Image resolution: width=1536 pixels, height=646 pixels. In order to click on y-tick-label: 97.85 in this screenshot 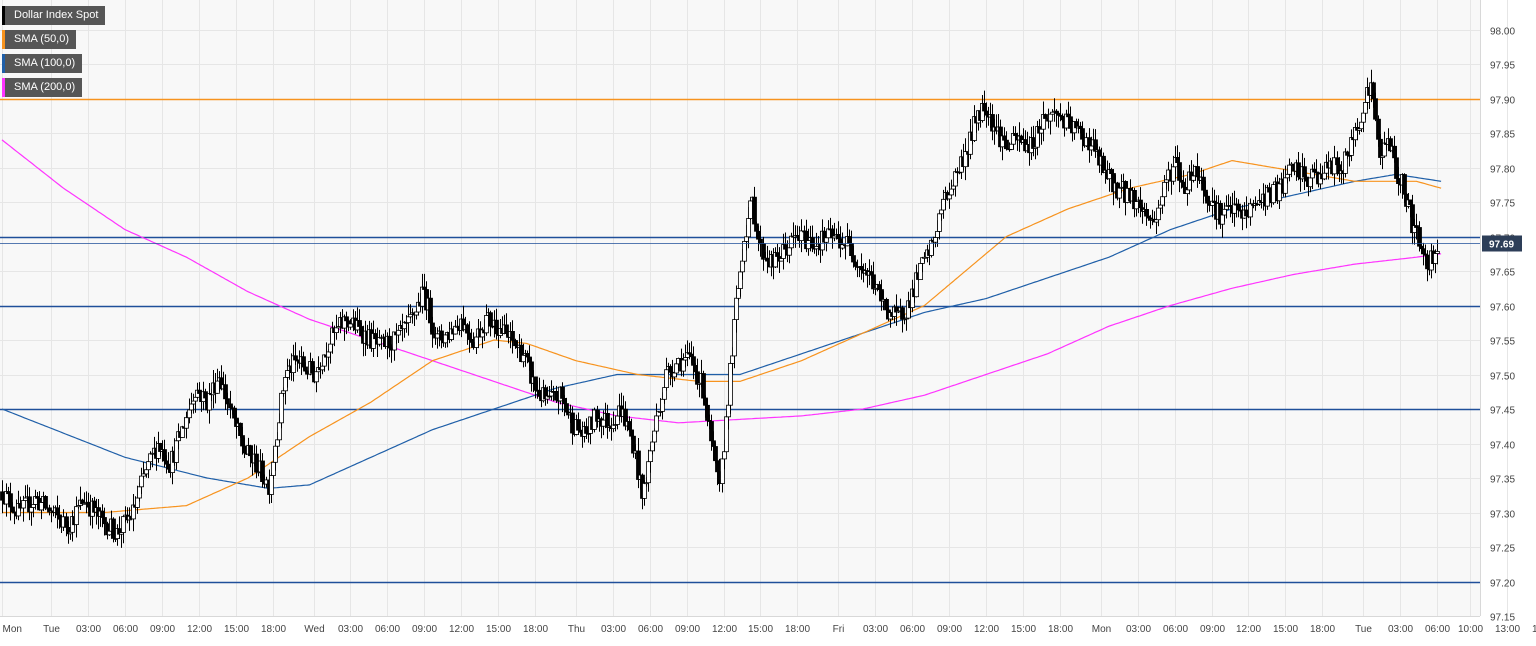, I will do `click(1502, 135)`.